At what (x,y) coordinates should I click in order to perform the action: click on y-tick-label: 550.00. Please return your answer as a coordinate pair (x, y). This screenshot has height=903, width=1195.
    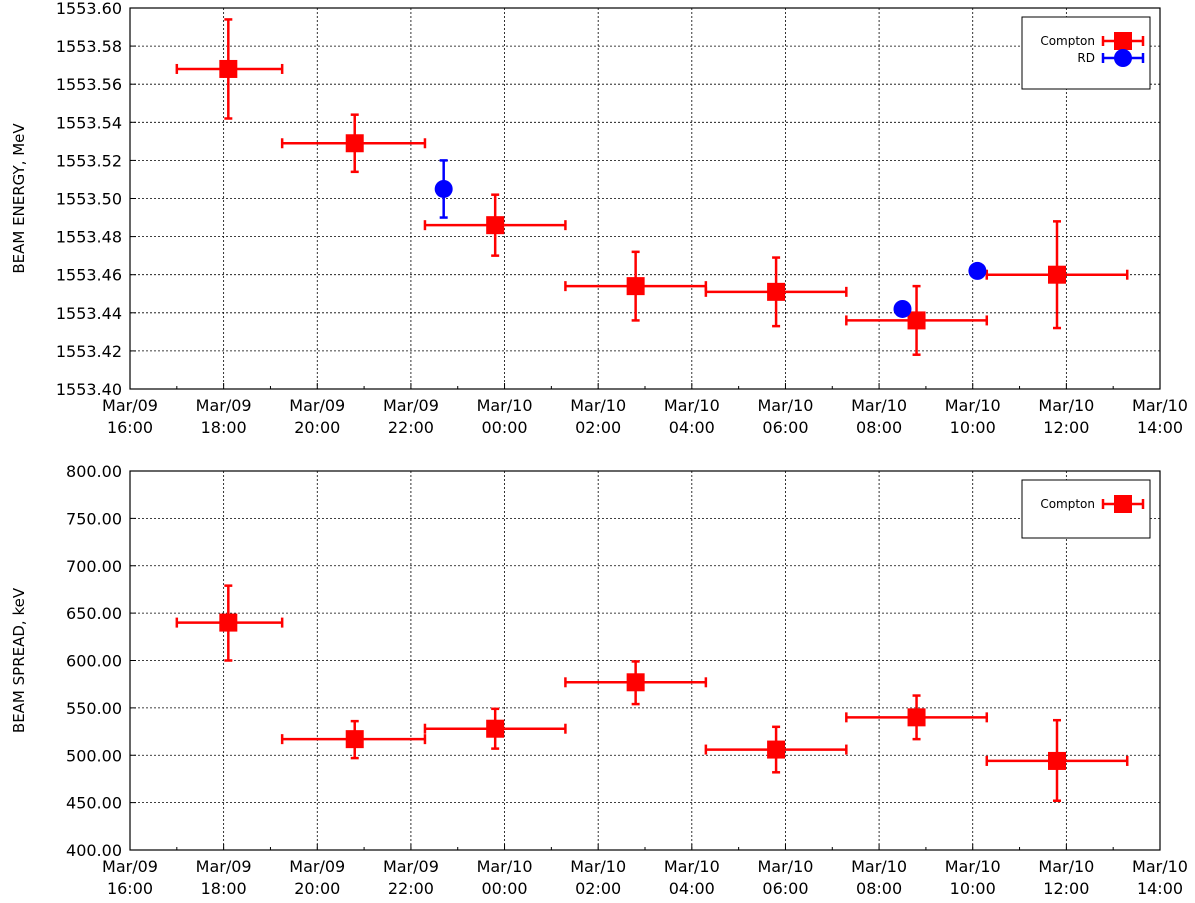
    Looking at the image, I should click on (94, 708).